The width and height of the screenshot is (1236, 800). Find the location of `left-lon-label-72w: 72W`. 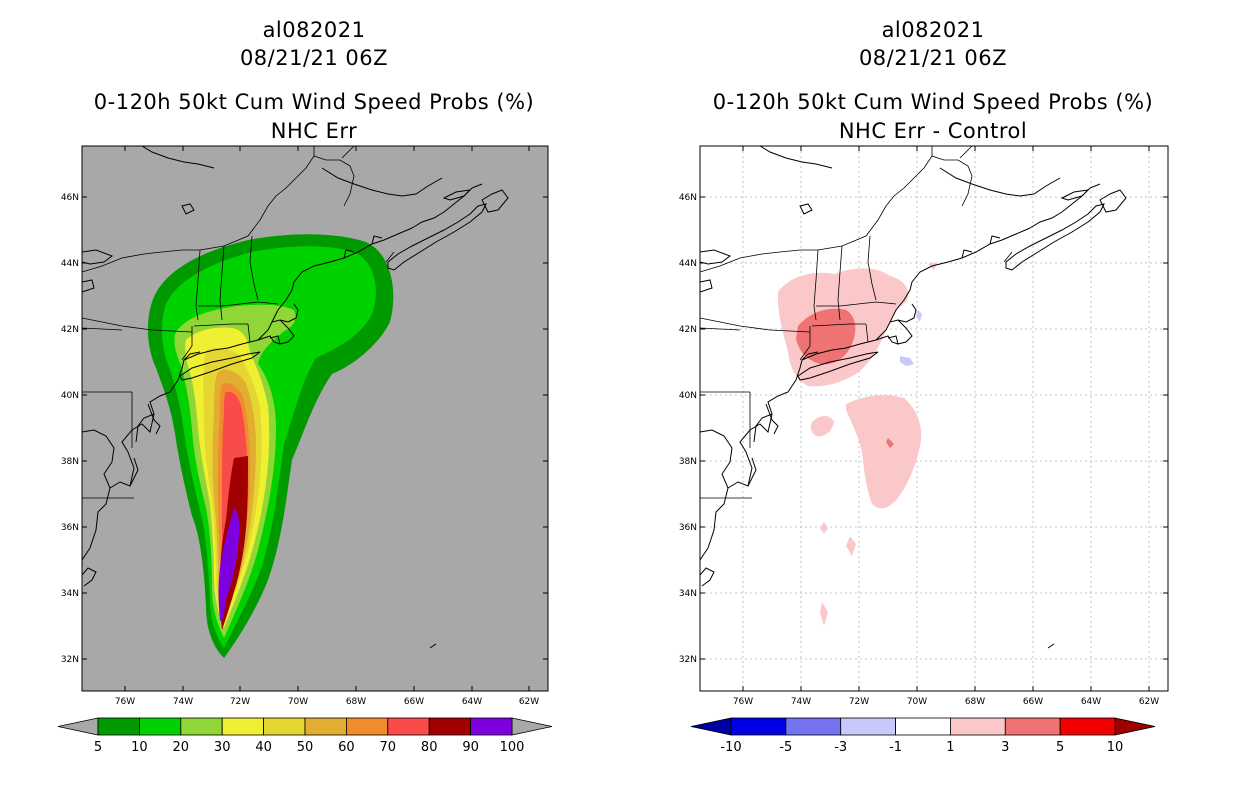

left-lon-label-72w: 72W is located at coordinates (240, 702).